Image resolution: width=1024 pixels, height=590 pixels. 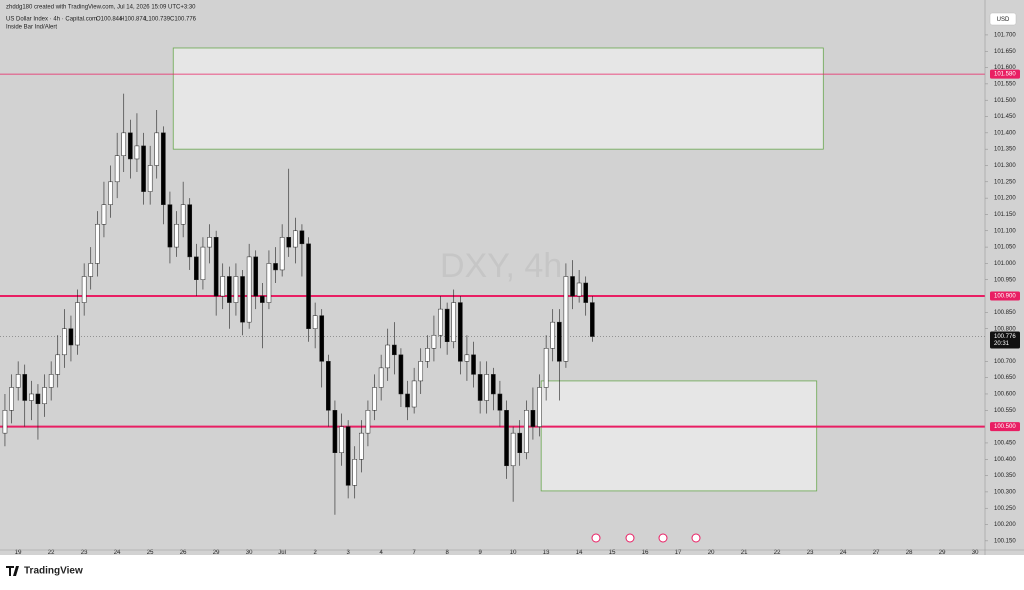 What do you see at coordinates (1005, 133) in the screenshot?
I see `y-tick-label: 101.400` at bounding box center [1005, 133].